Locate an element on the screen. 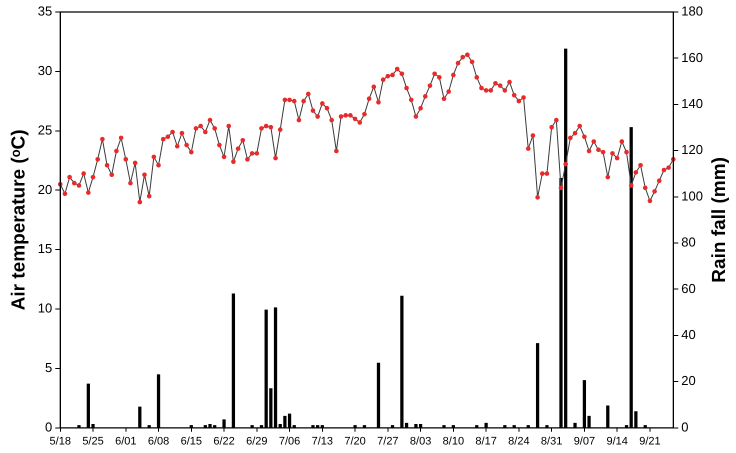 The height and width of the screenshot is (453, 736). x-tick-label: 7/27 is located at coordinates (388, 441).